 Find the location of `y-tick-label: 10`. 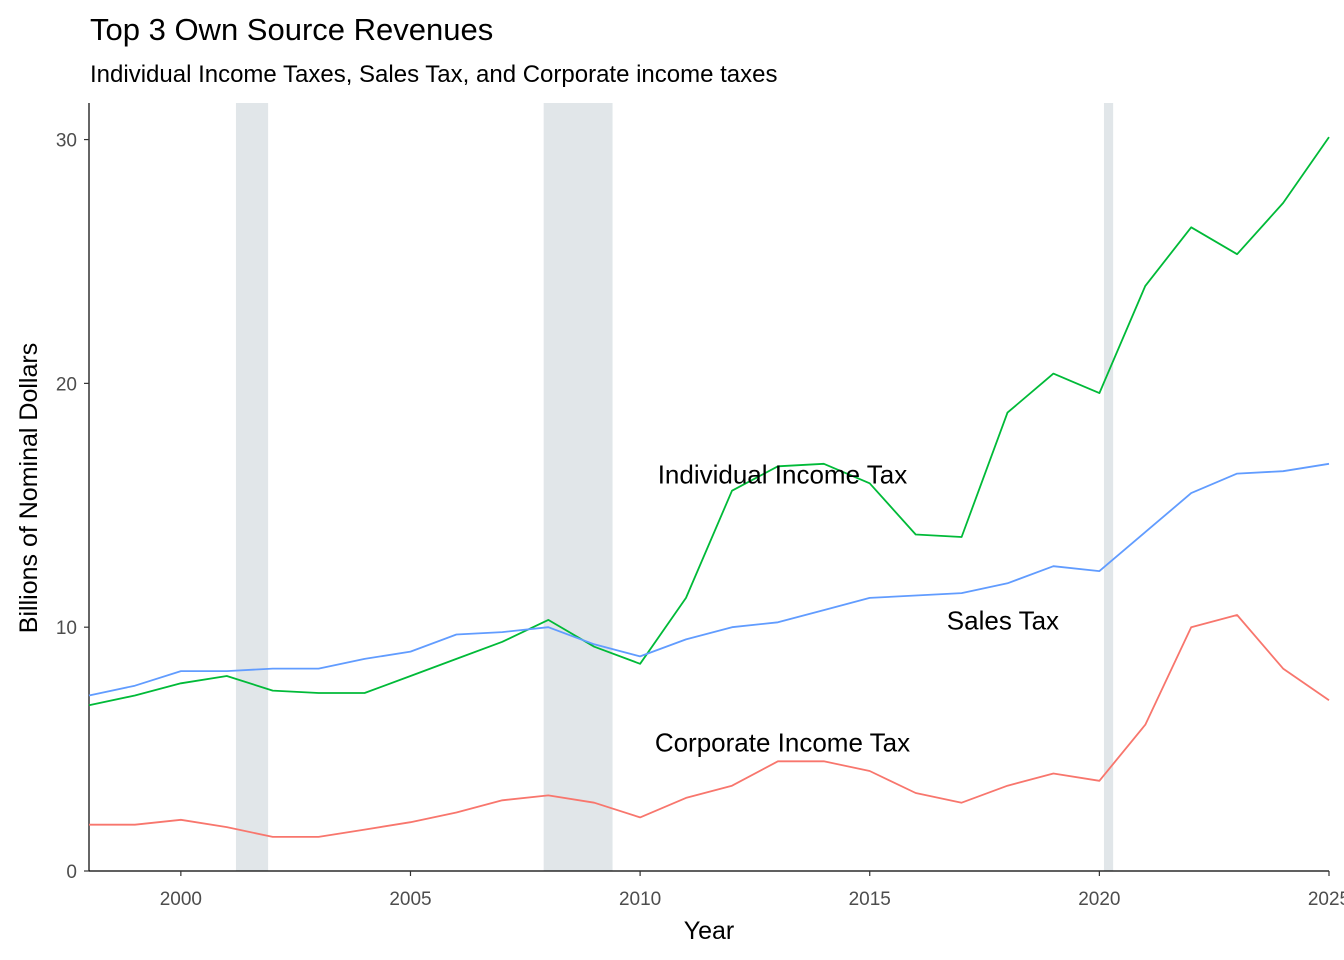

y-tick-label: 10 is located at coordinates (66, 628).